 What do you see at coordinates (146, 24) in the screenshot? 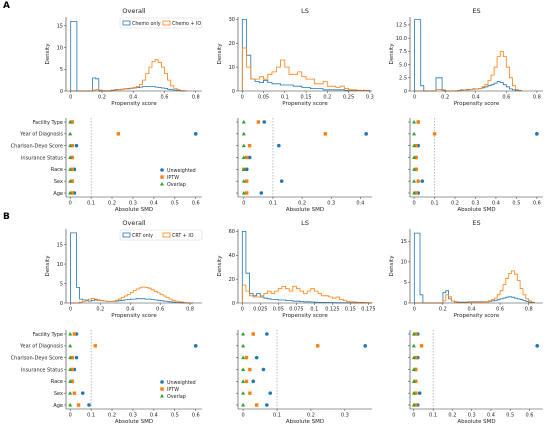
I see `legend-label: Chemo only` at bounding box center [146, 24].